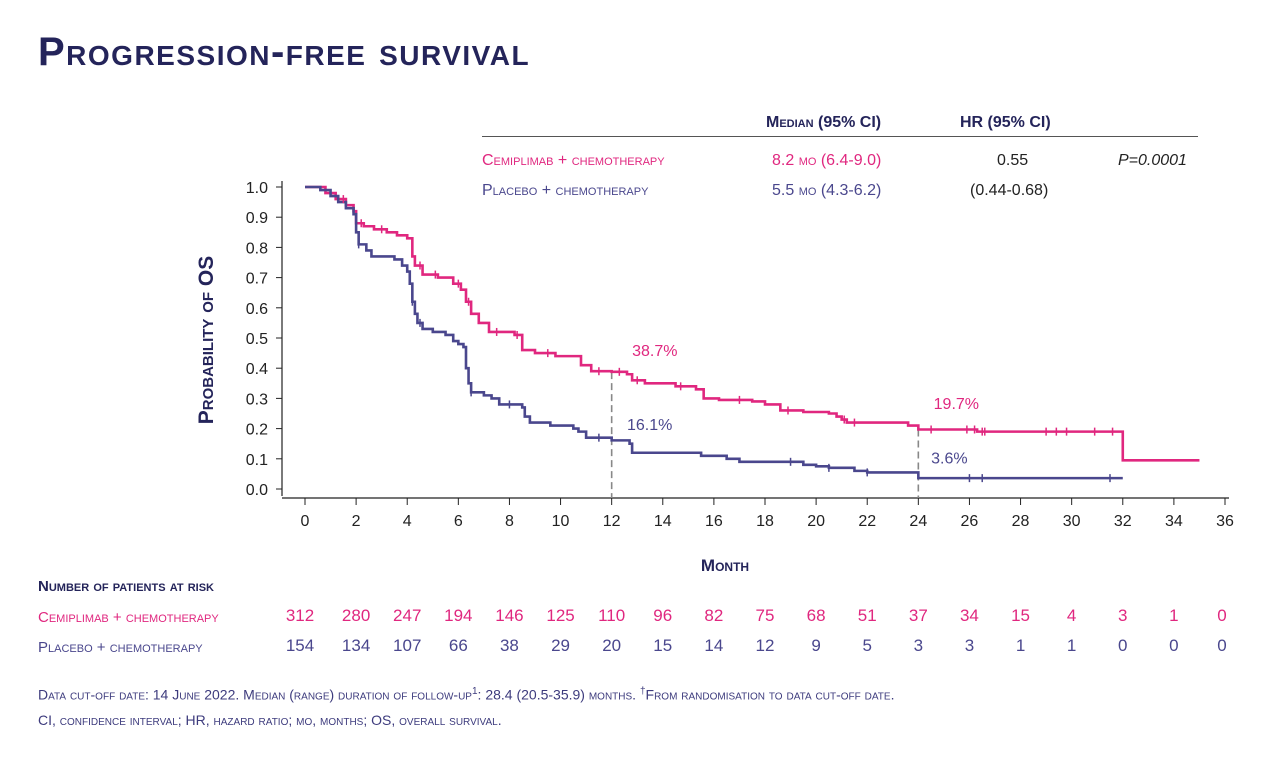 This screenshot has width=1280, height=760. Describe the element at coordinates (257, 460) in the screenshot. I see `y-tick-label: 0.1` at that location.